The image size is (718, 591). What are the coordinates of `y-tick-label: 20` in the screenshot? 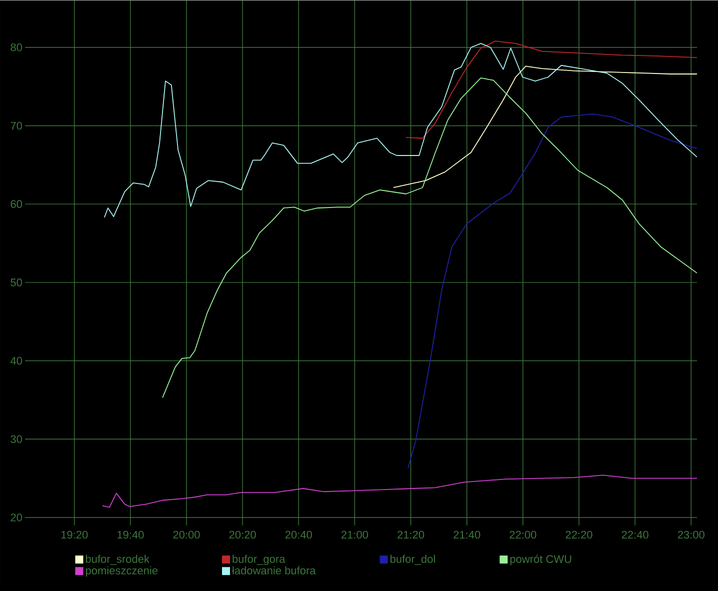 It's located at (16, 517).